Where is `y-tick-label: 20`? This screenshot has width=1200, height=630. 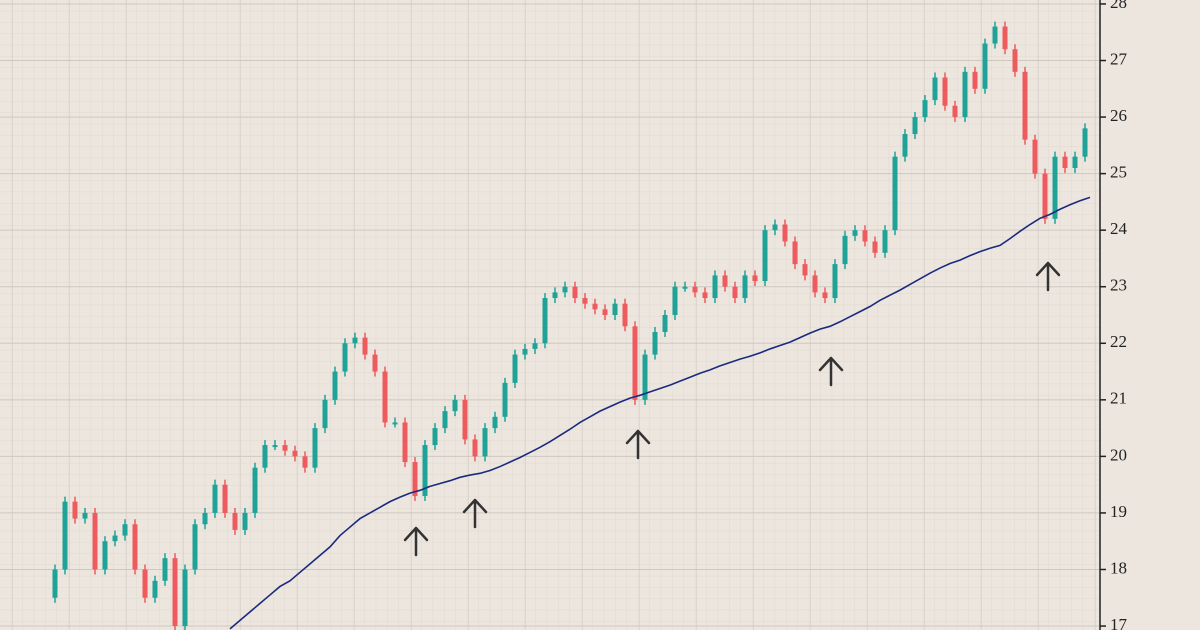 y-tick-label: 20 is located at coordinates (1118, 454).